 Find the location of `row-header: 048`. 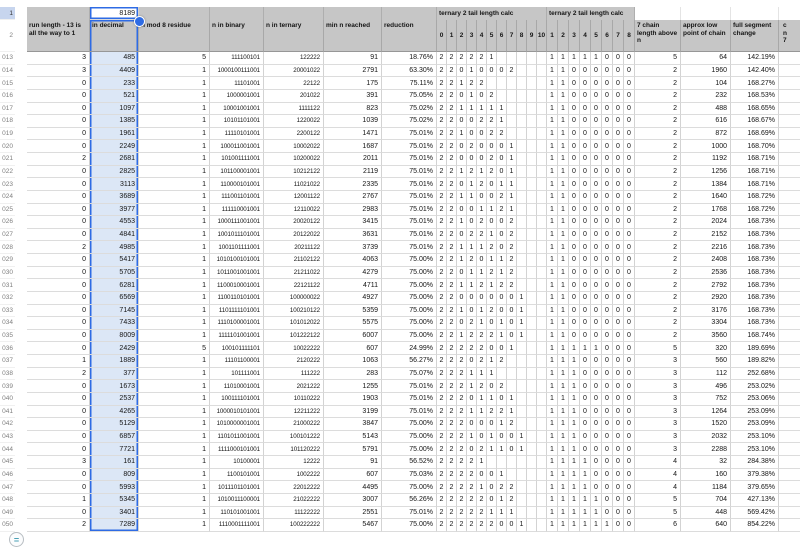

row-header: 048 is located at coordinates (7, 500).